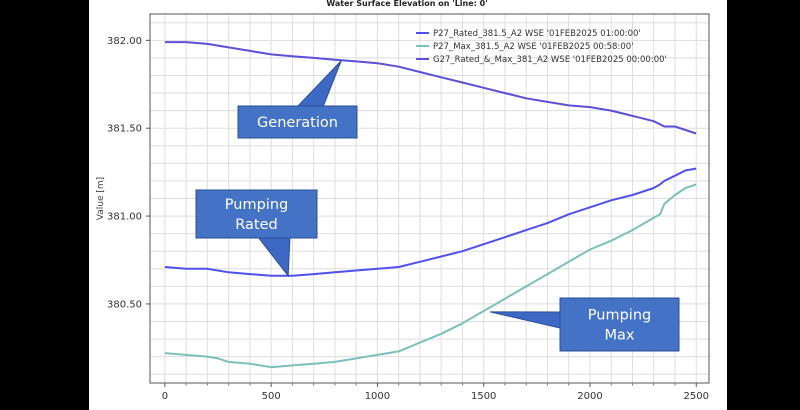 This screenshot has height=410, width=800. I want to click on callout-label: Max, so click(620, 336).